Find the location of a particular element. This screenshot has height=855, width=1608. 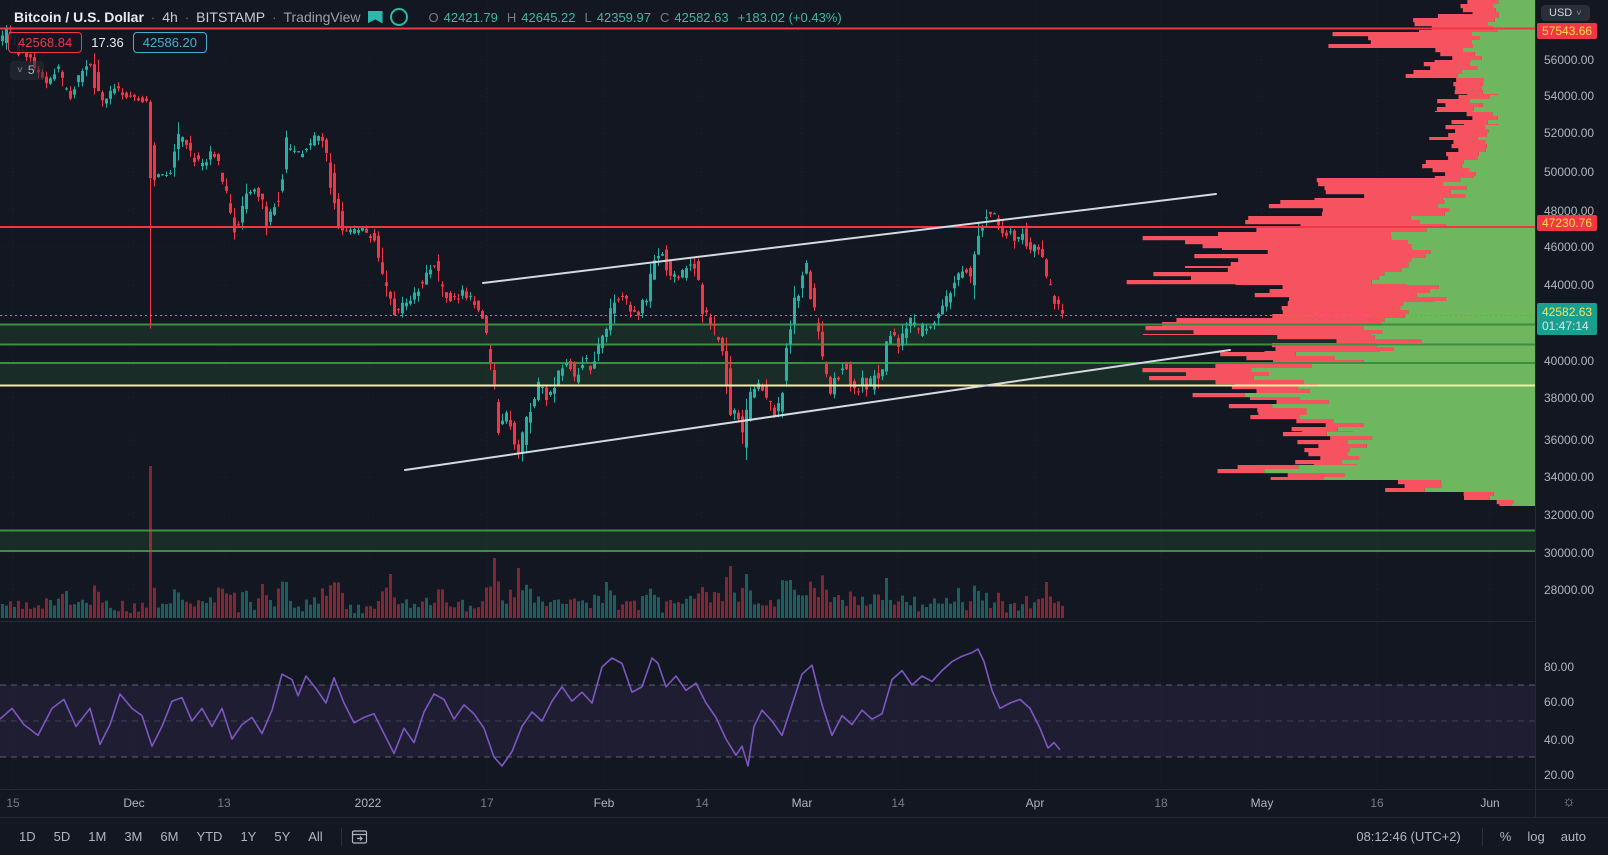

price-tick-label: 30000.00 is located at coordinates (1569, 553).